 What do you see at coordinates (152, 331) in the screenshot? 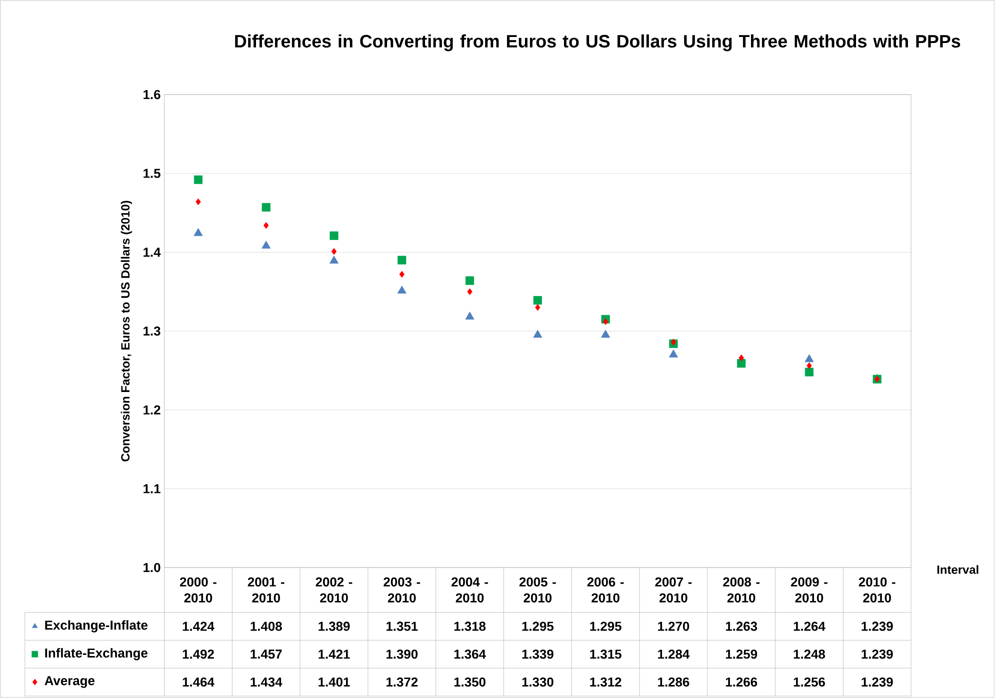
I see `y-tick-label: 1.3` at bounding box center [152, 331].